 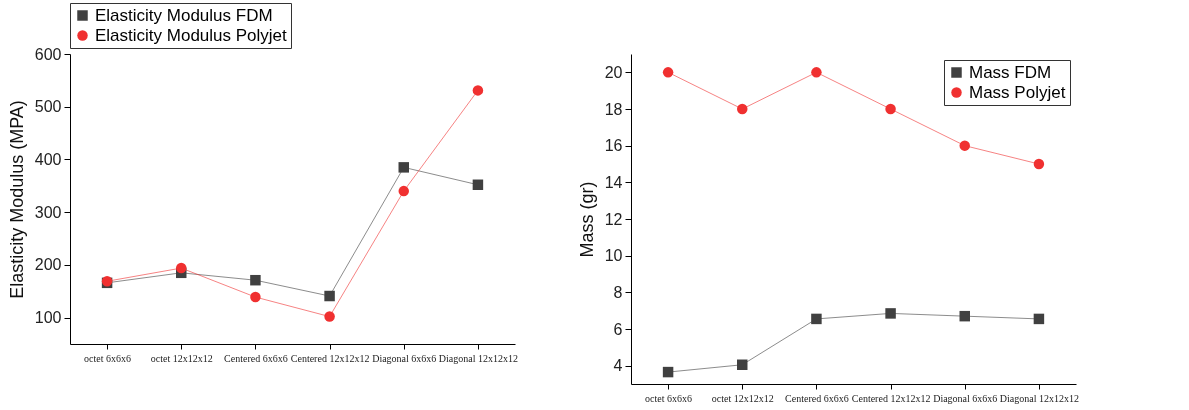 What do you see at coordinates (613, 256) in the screenshot?
I see `y-tick-label: 10` at bounding box center [613, 256].